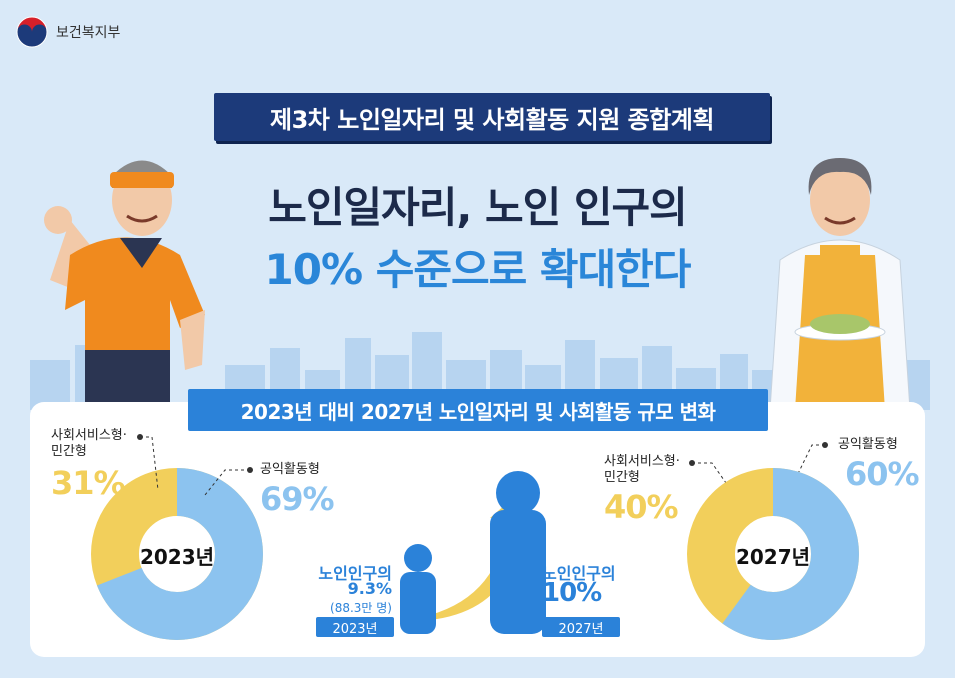  What do you see at coordinates (478, 410) in the screenshot?
I see `comparison-section-banner: 2023년 대비 2027년 노인일자리 및 사회활동 규모 변화` at bounding box center [478, 410].